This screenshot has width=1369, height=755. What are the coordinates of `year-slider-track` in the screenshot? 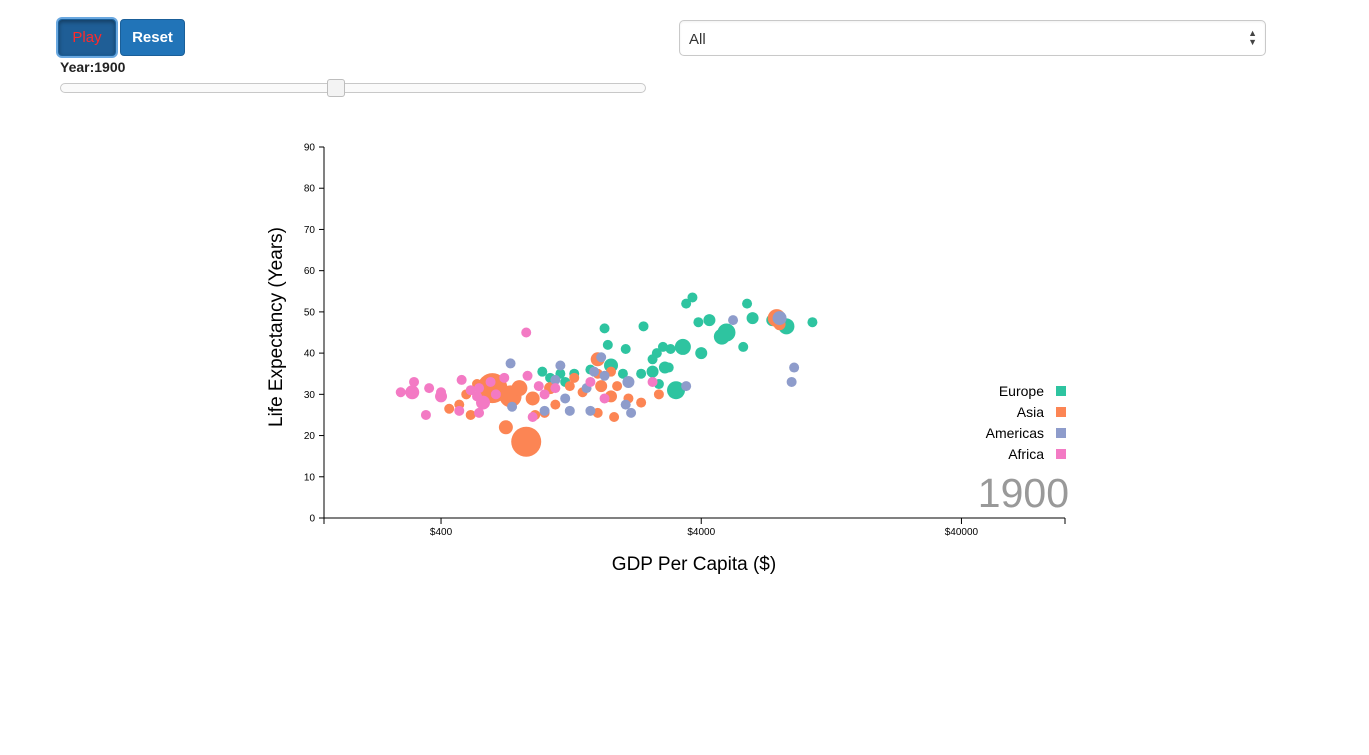 It's located at (353, 88).